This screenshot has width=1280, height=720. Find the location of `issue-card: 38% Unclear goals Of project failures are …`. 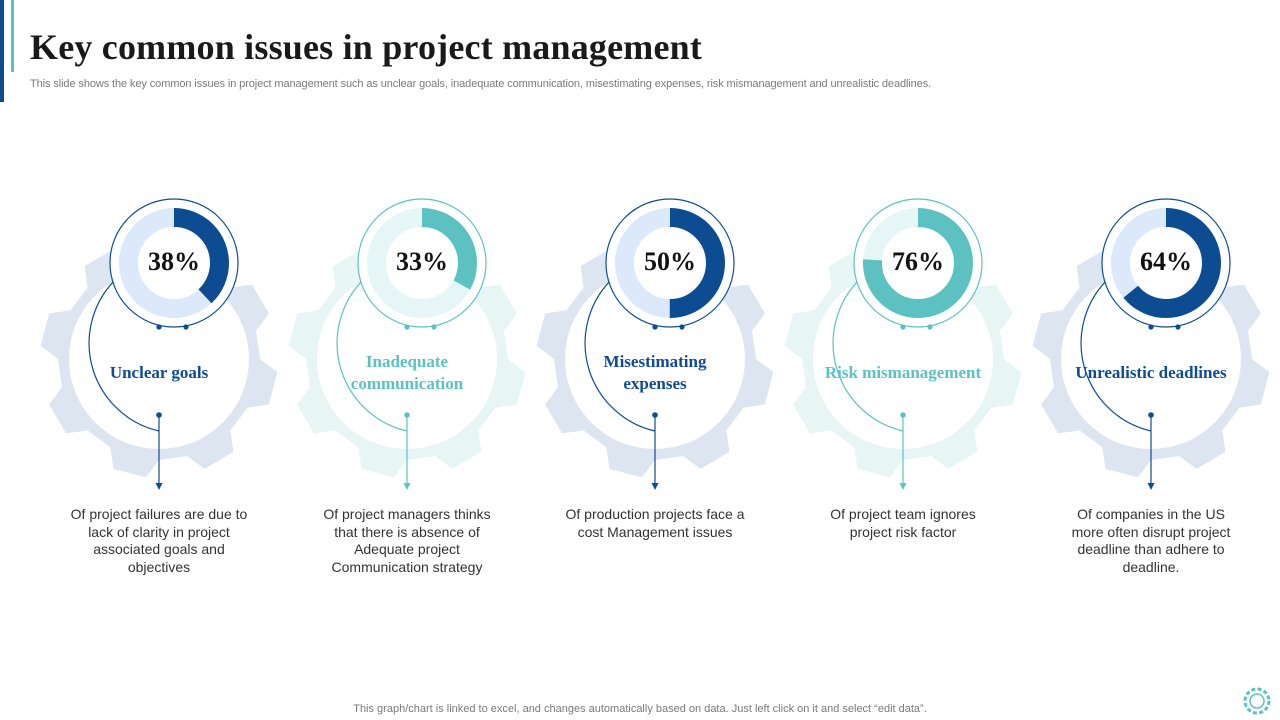

issue-card: 38% Unclear goals Of project failures are … is located at coordinates (160, 395).